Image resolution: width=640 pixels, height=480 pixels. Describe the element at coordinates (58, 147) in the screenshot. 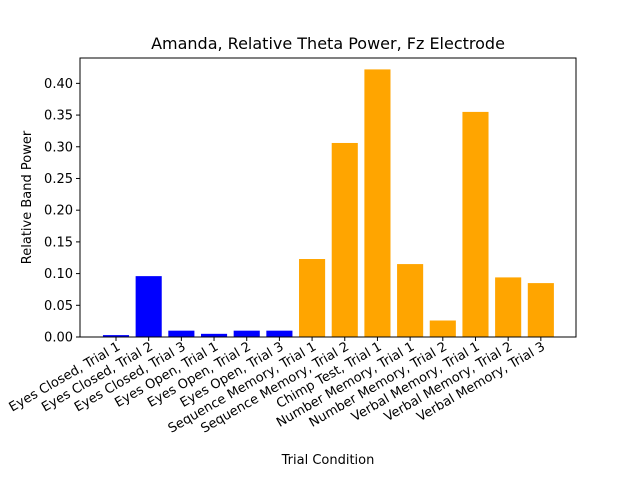

I see `y-tick-label: 0.30` at that location.